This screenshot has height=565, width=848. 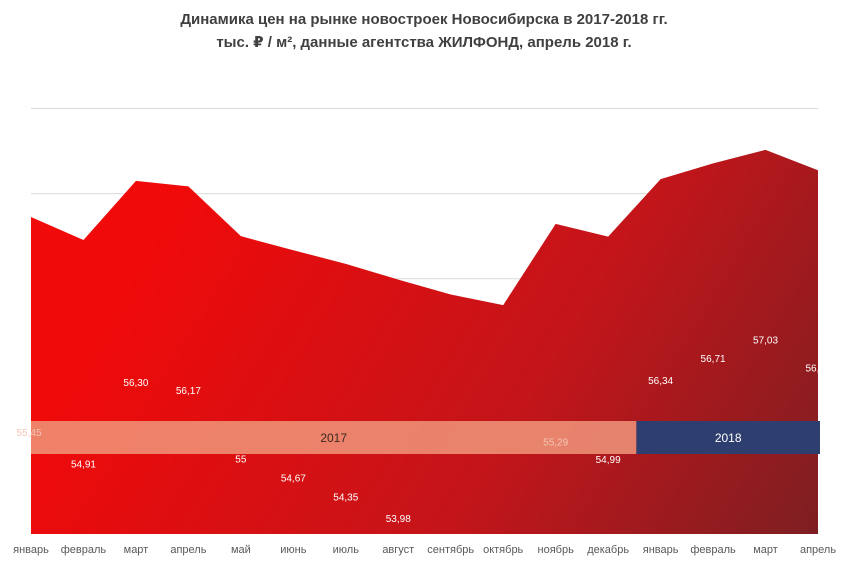 What do you see at coordinates (817, 369) in the screenshot?
I see `data-label: 56,55` at bounding box center [817, 369].